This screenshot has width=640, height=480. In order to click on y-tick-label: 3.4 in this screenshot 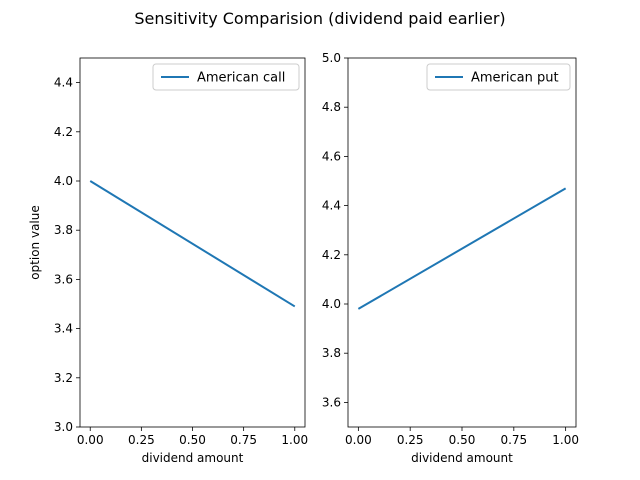, I will do `click(63, 329)`.